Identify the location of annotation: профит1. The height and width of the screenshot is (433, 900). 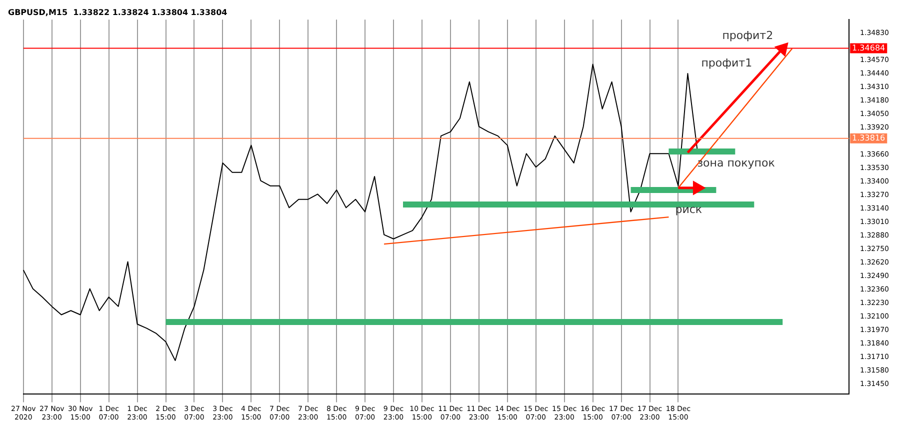
(726, 63).